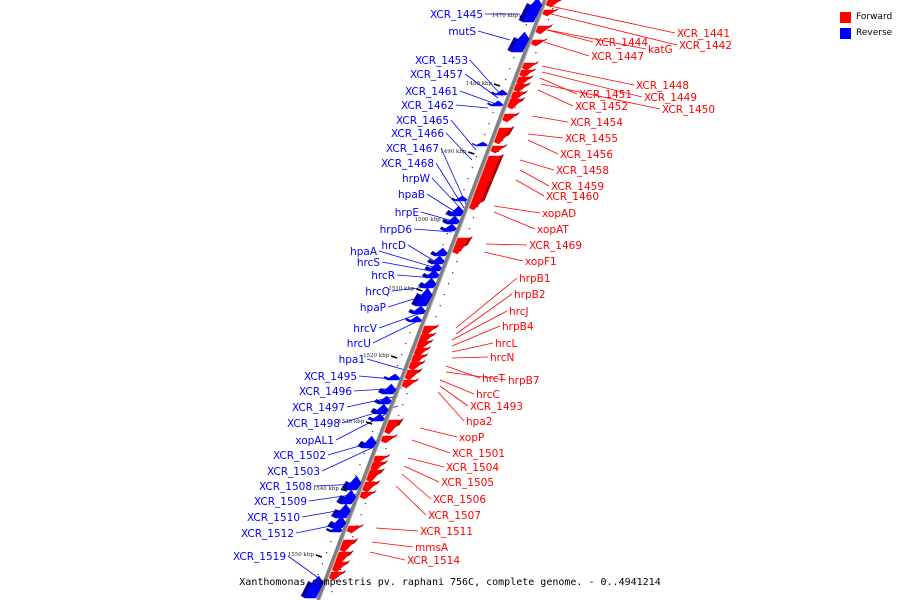  I want to click on forward-gene-label: katG, so click(660, 50).